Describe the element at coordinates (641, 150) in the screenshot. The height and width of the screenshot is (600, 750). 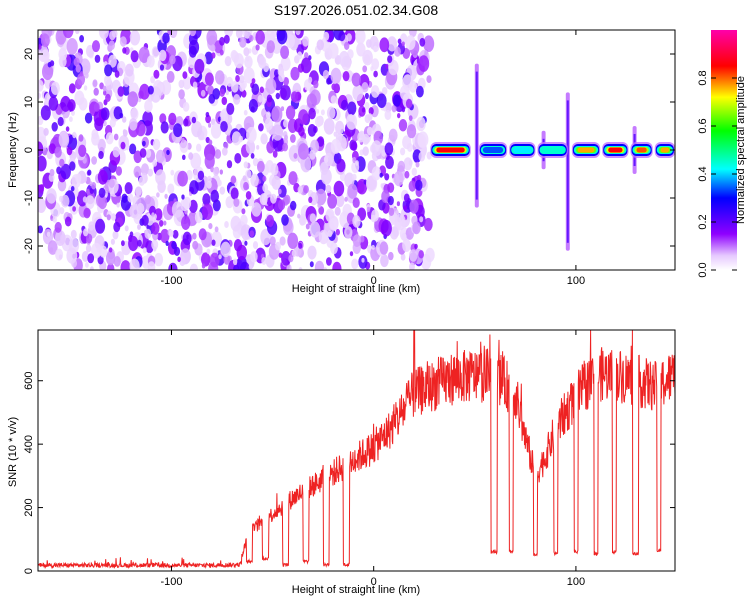
I see `signal-segment` at that location.